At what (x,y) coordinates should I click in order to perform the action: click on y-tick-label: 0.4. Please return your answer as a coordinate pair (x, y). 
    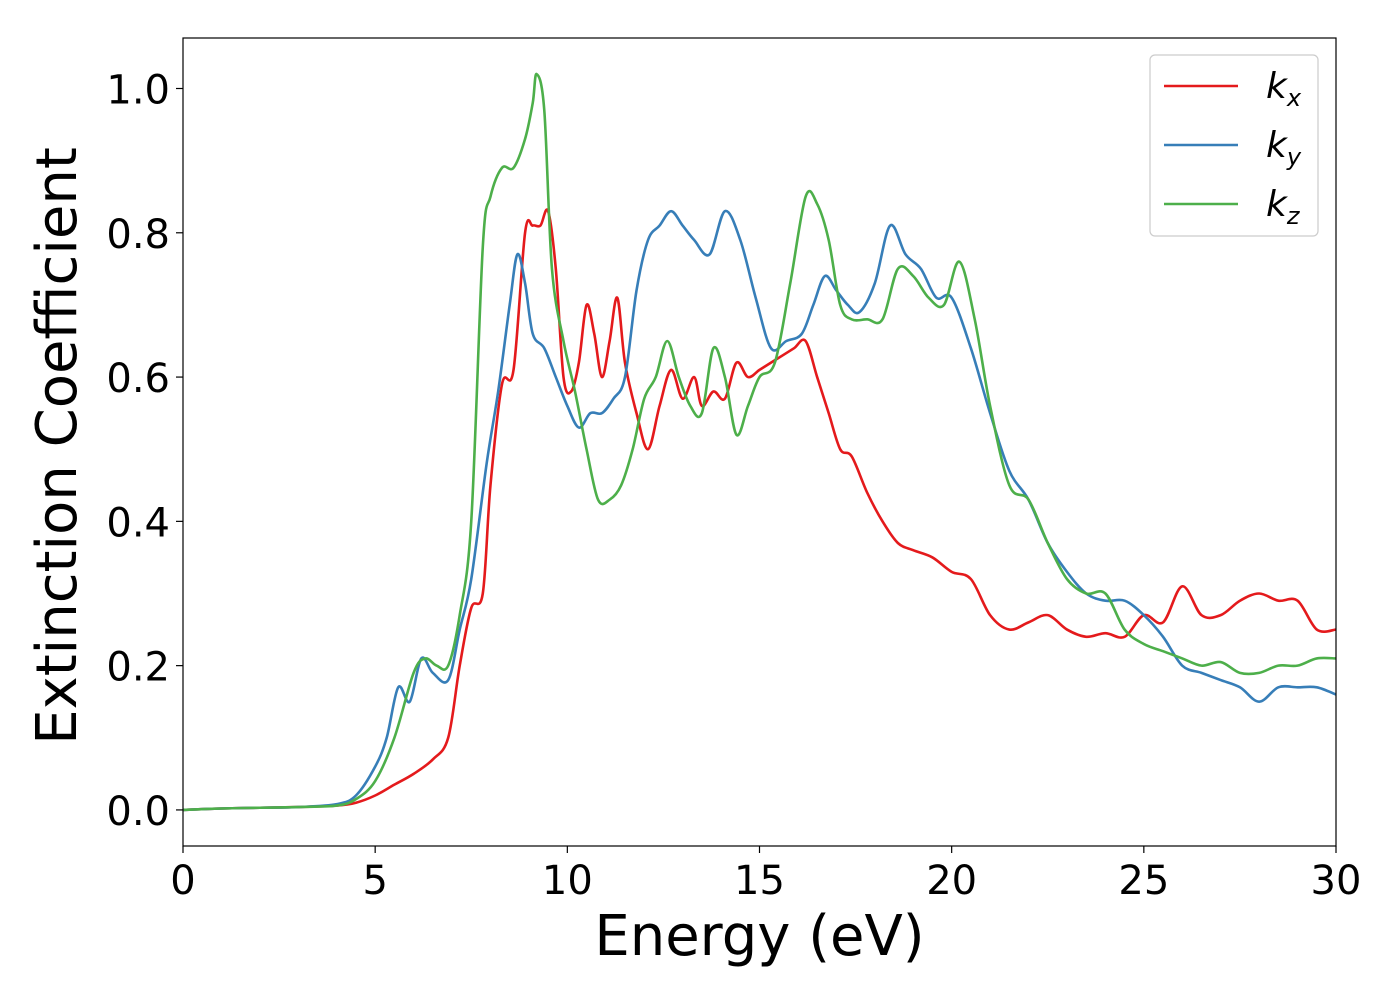
    Looking at the image, I should click on (138, 523).